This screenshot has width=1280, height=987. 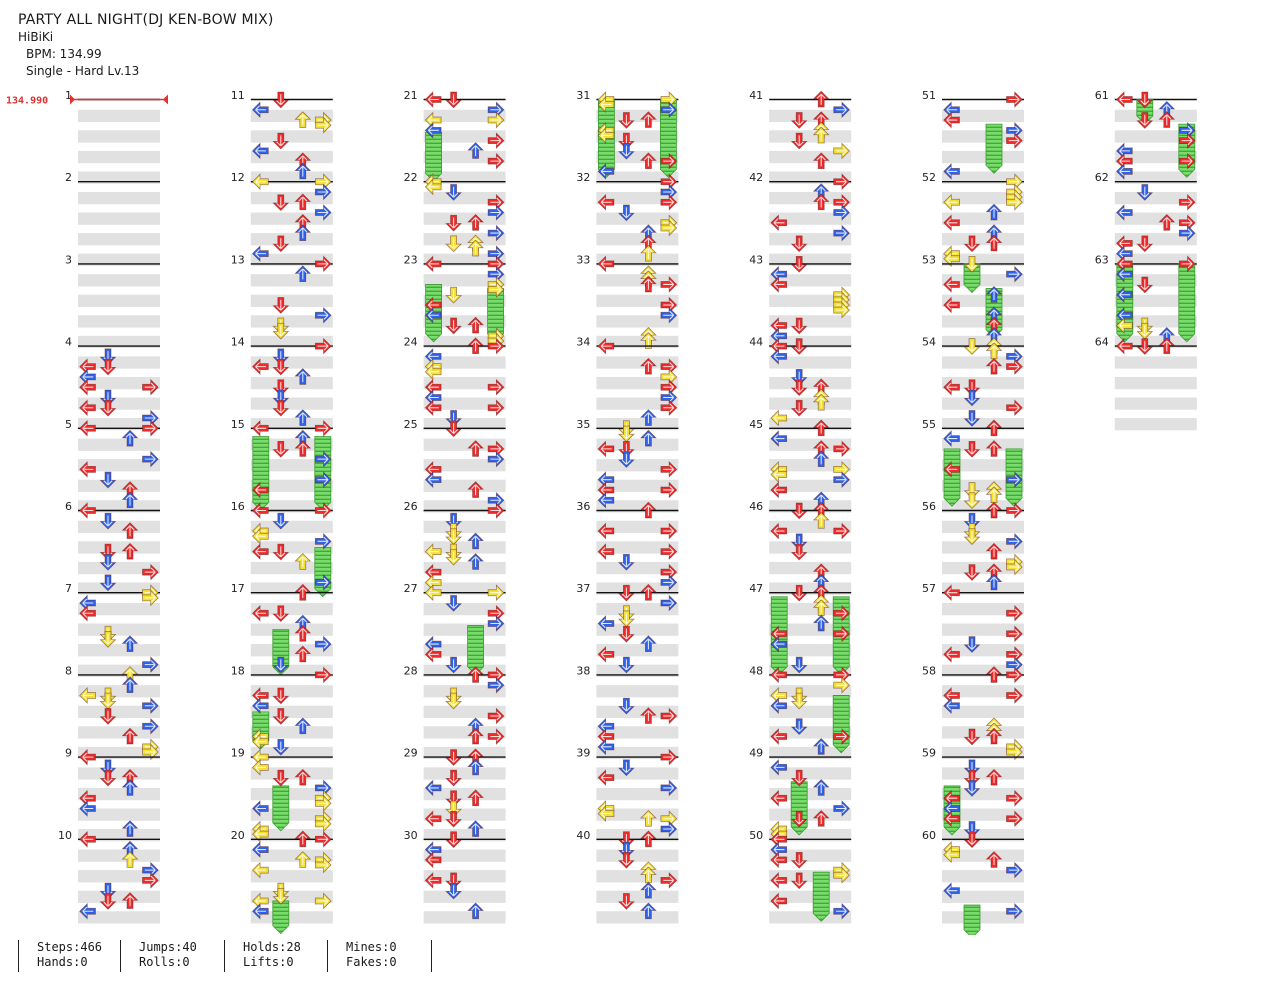 What do you see at coordinates (800, 712) in the screenshot?
I see `measure: 48` at bounding box center [800, 712].